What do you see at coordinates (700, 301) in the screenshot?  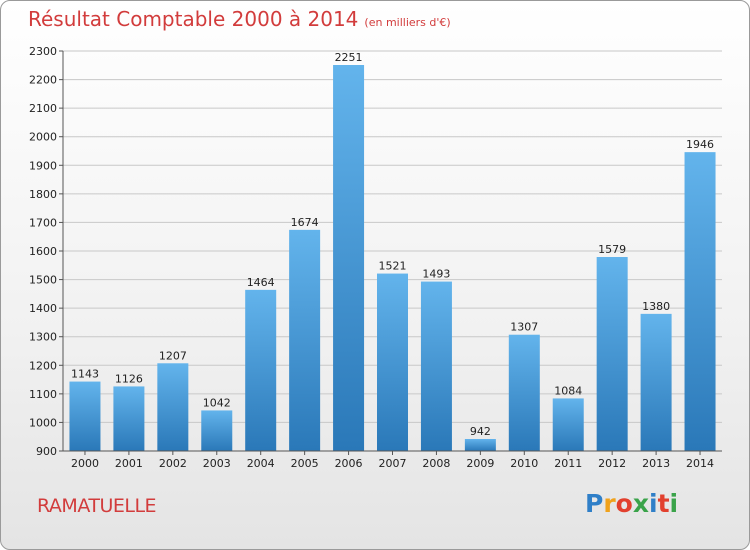 I see `bar-2014` at bounding box center [700, 301].